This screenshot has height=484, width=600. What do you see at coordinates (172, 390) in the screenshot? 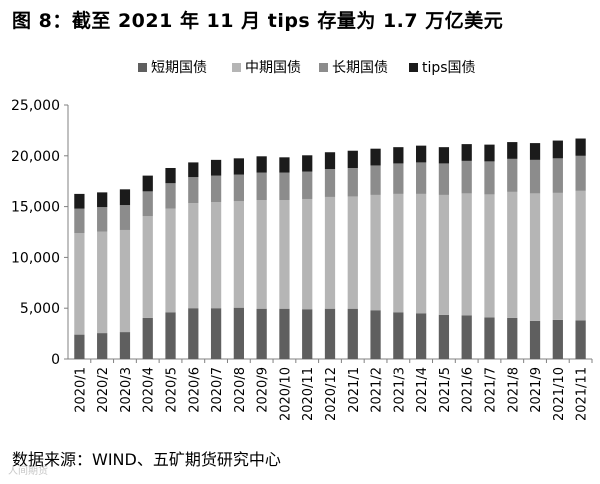
I see `x-tick-label: 2020/5` at bounding box center [172, 390].